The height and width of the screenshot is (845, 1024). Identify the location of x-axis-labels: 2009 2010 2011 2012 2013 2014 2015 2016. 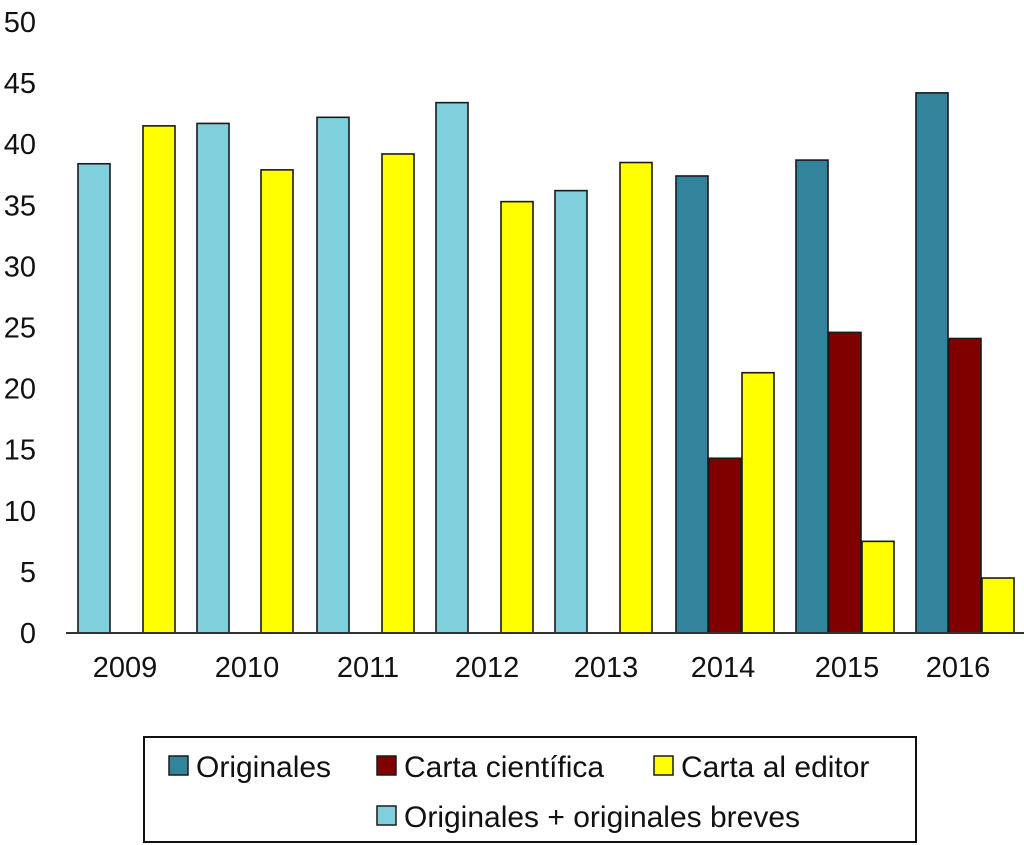
(542, 668).